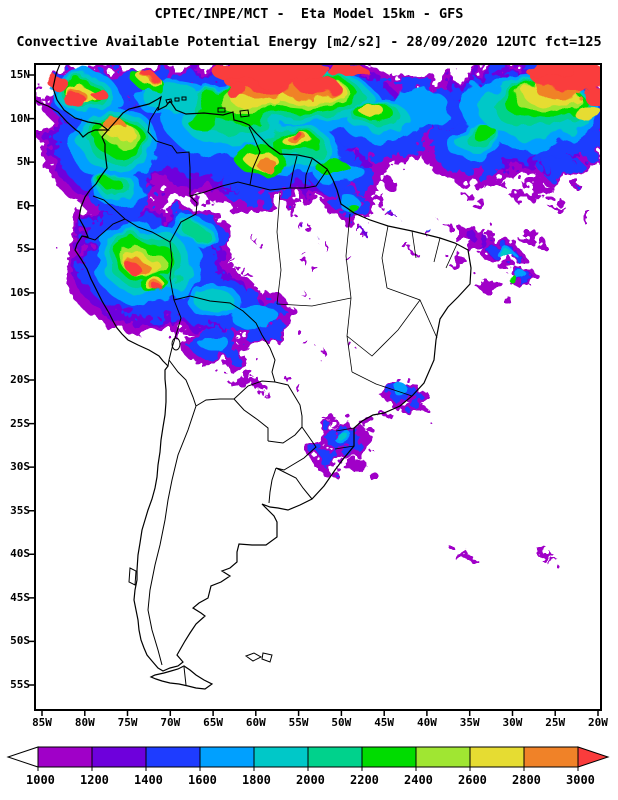 Image resolution: width=618 pixels, height=800 pixels. What do you see at coordinates (23, 249) in the screenshot?
I see `lat-label: 5S` at bounding box center [23, 249].